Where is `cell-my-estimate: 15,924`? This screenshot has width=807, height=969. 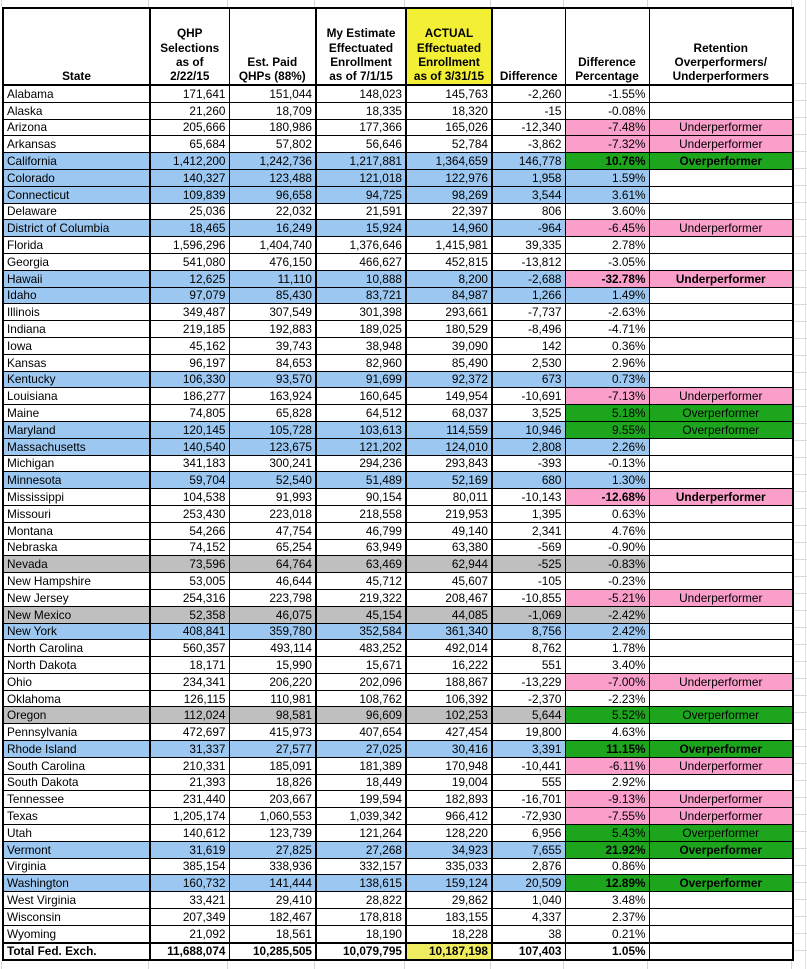
cell-my-estimate: 15,924 is located at coordinates (361, 228).